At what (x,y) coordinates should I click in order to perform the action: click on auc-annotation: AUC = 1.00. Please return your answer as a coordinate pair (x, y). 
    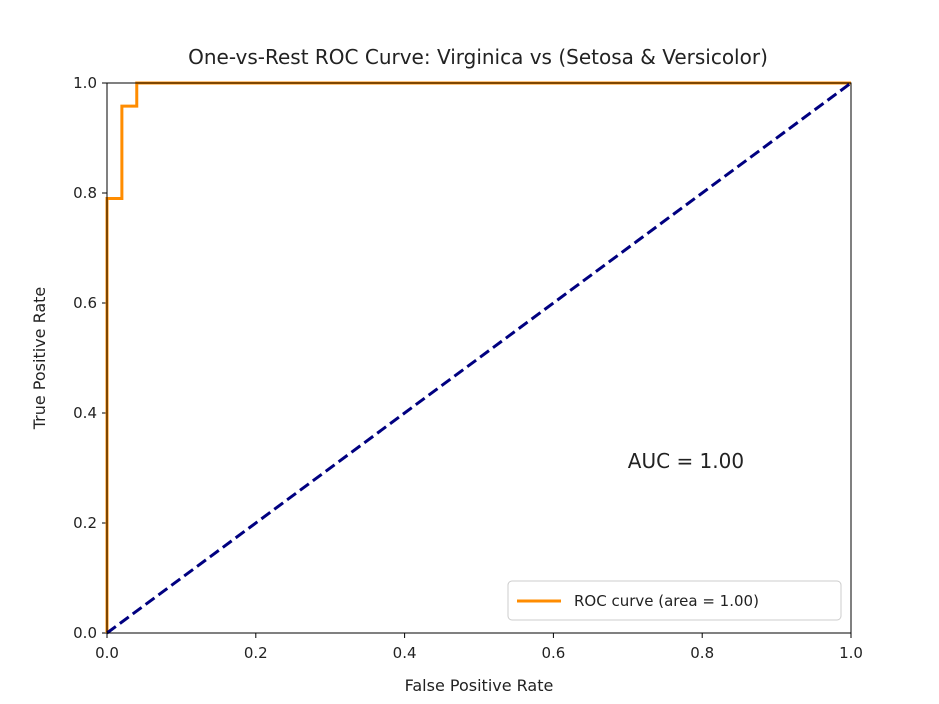
    Looking at the image, I should click on (686, 461).